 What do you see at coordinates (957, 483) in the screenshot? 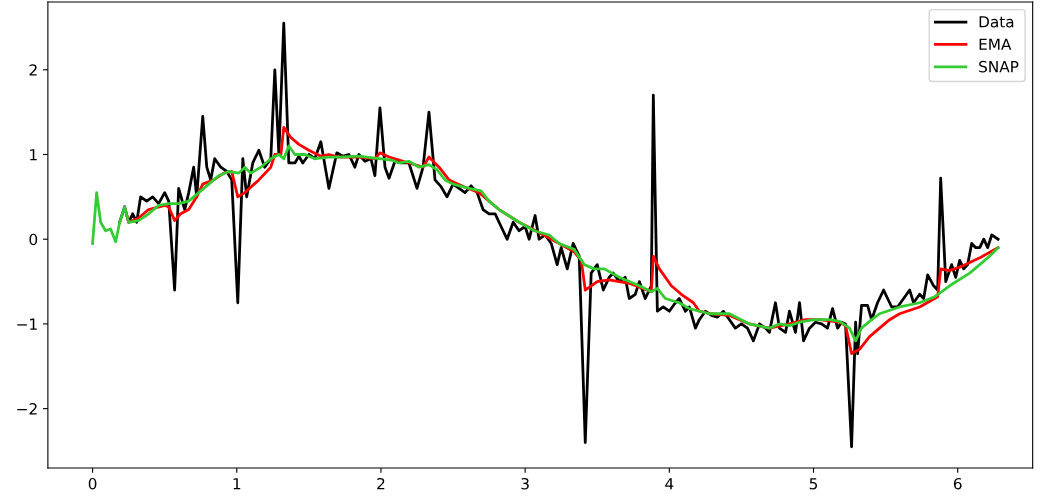
I see `x-tick-label: 6` at bounding box center [957, 483].